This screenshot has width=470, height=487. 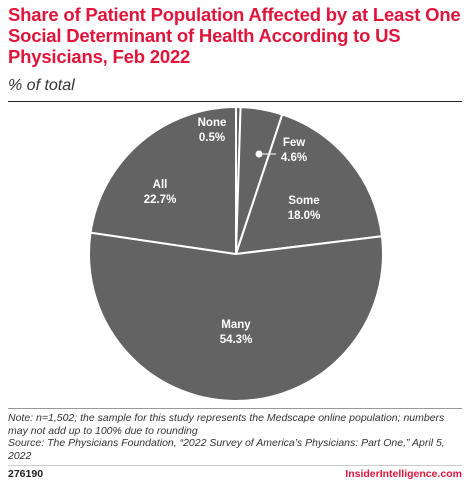 What do you see at coordinates (26, 474) in the screenshot?
I see `chart-id: 276190` at bounding box center [26, 474].